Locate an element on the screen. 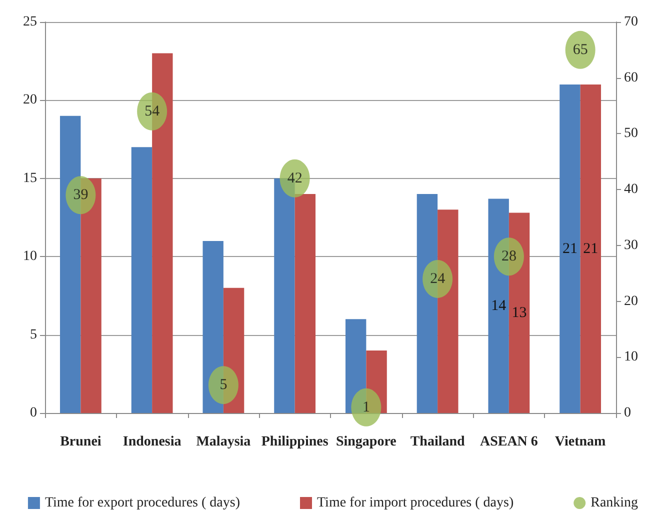  x-tick-label: Malaysia is located at coordinates (223, 442).